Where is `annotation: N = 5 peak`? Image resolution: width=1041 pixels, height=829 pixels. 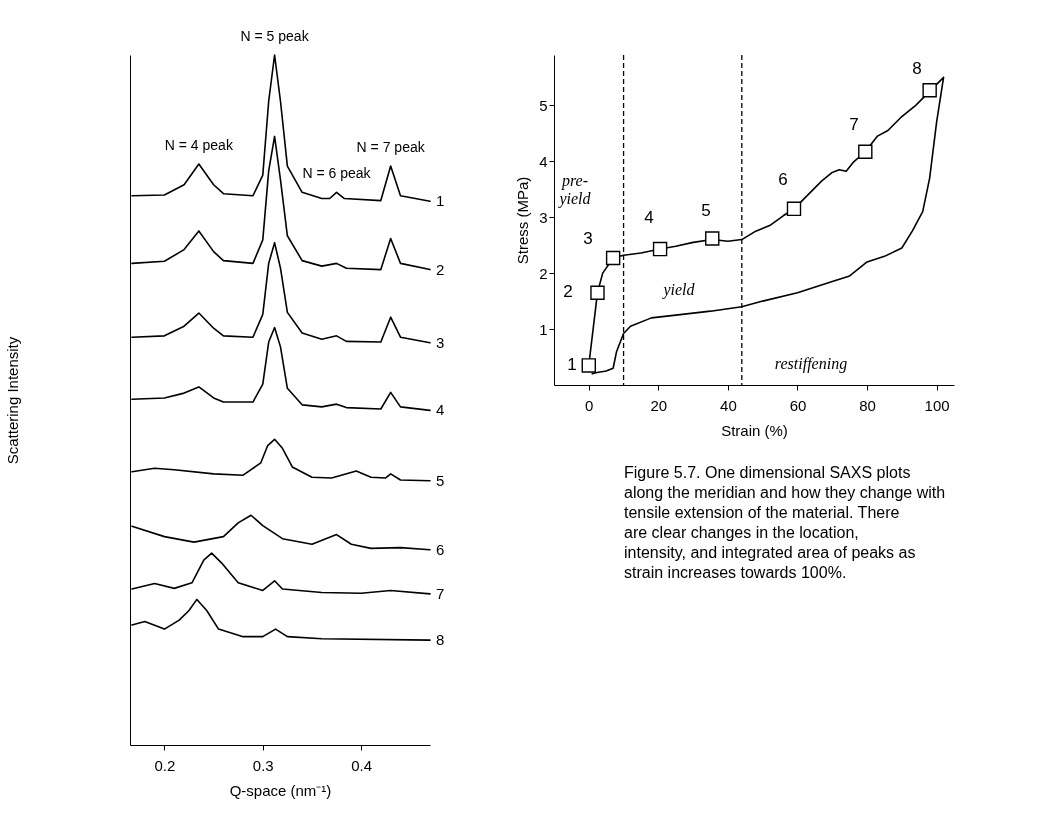
annotation: N = 5 peak is located at coordinates (275, 36).